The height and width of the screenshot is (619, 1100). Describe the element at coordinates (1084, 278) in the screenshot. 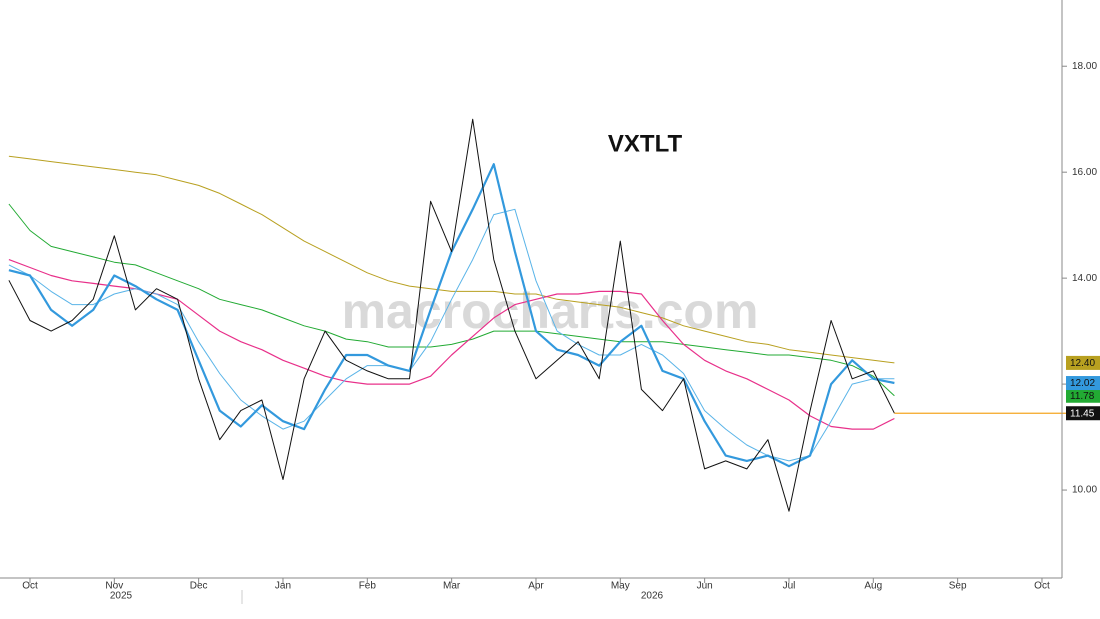

I see `y-tick-label: 14.00` at that location.